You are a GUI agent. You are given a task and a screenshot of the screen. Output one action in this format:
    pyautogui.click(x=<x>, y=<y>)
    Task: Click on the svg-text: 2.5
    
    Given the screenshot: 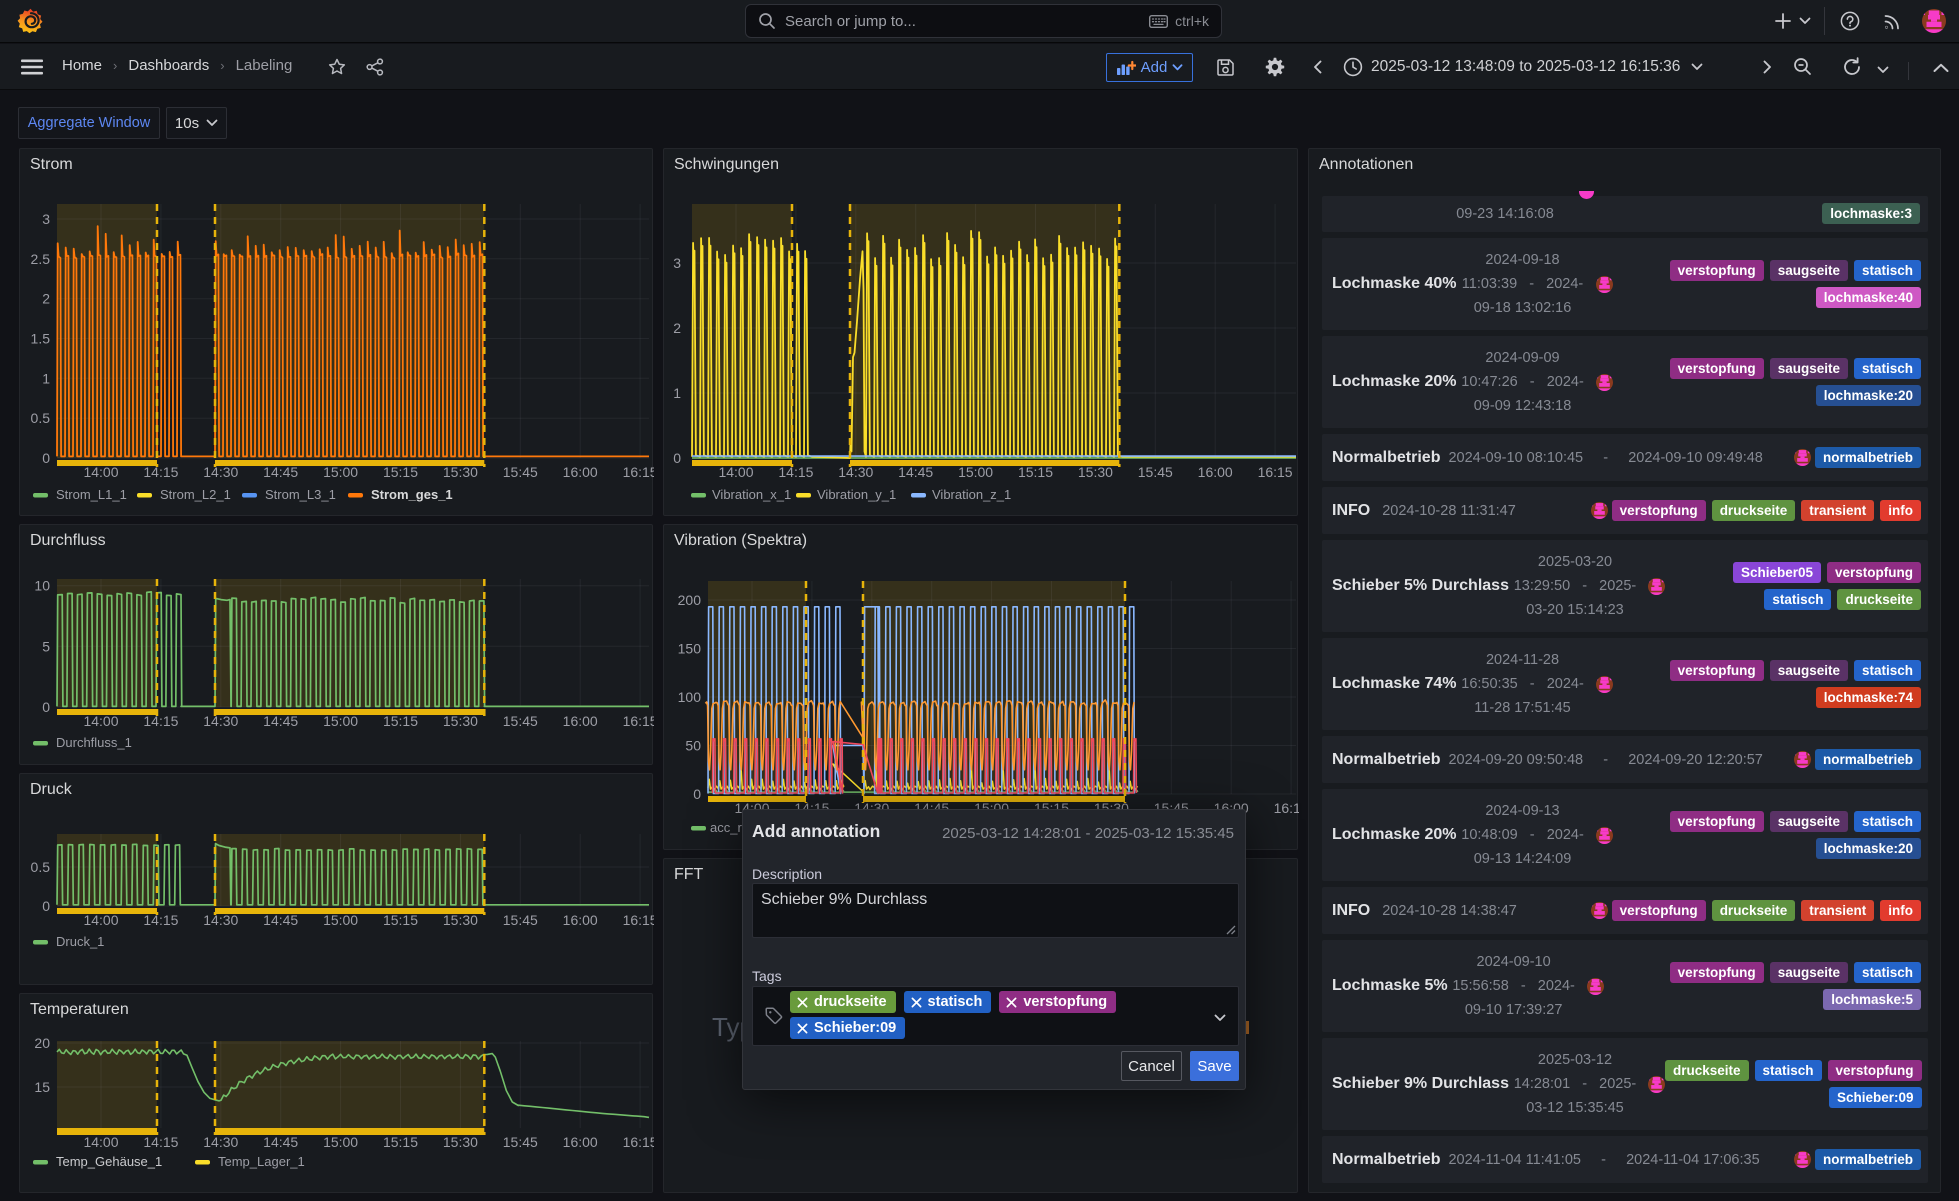 What is the action you would take?
    pyautogui.click(x=41, y=259)
    